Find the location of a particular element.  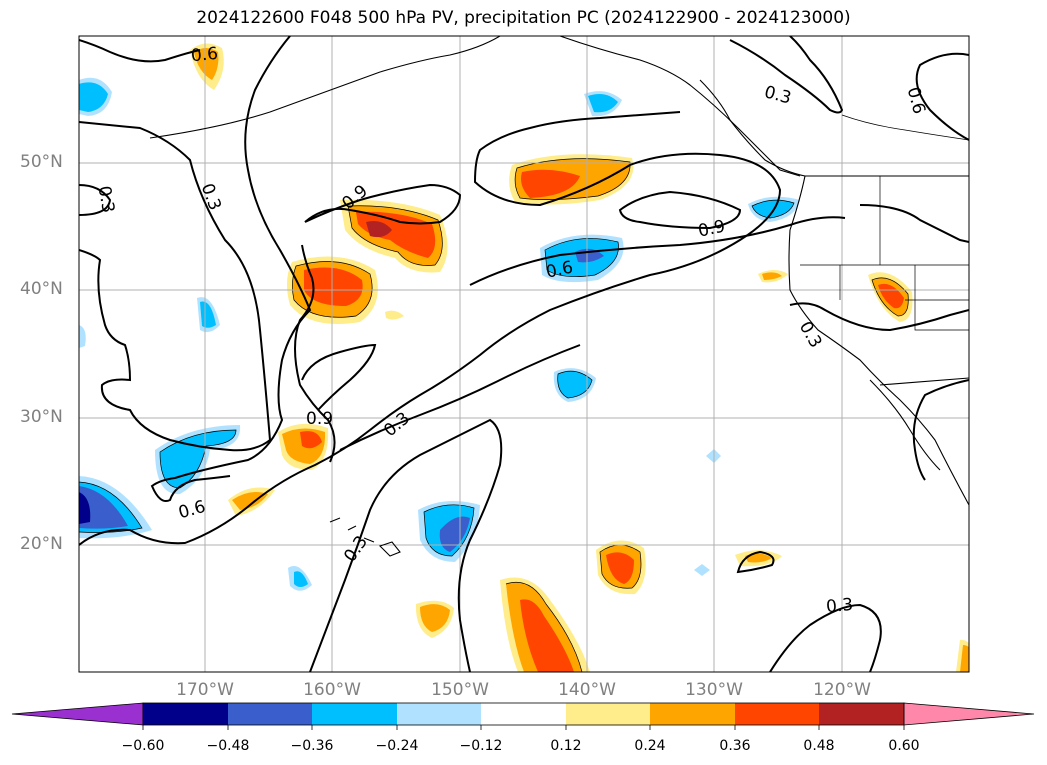

colorbar-frame is located at coordinates (523, 714).